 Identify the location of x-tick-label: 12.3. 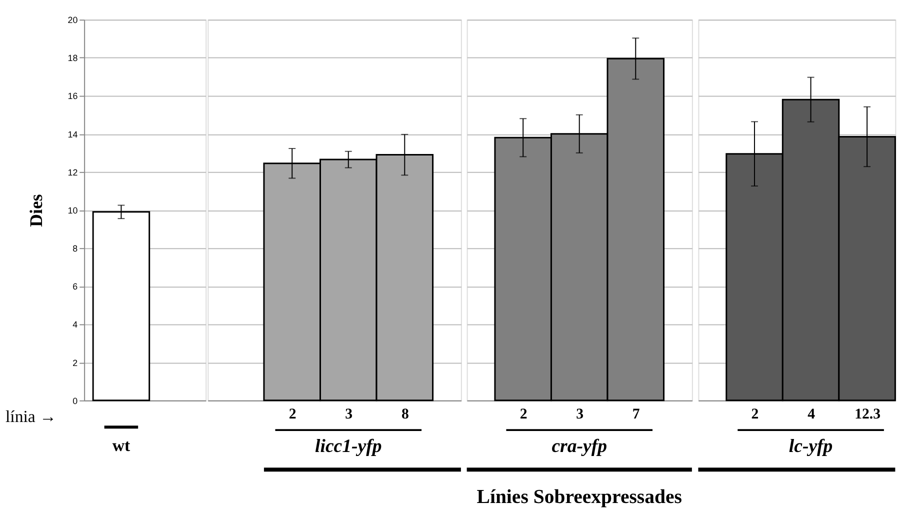
(867, 414).